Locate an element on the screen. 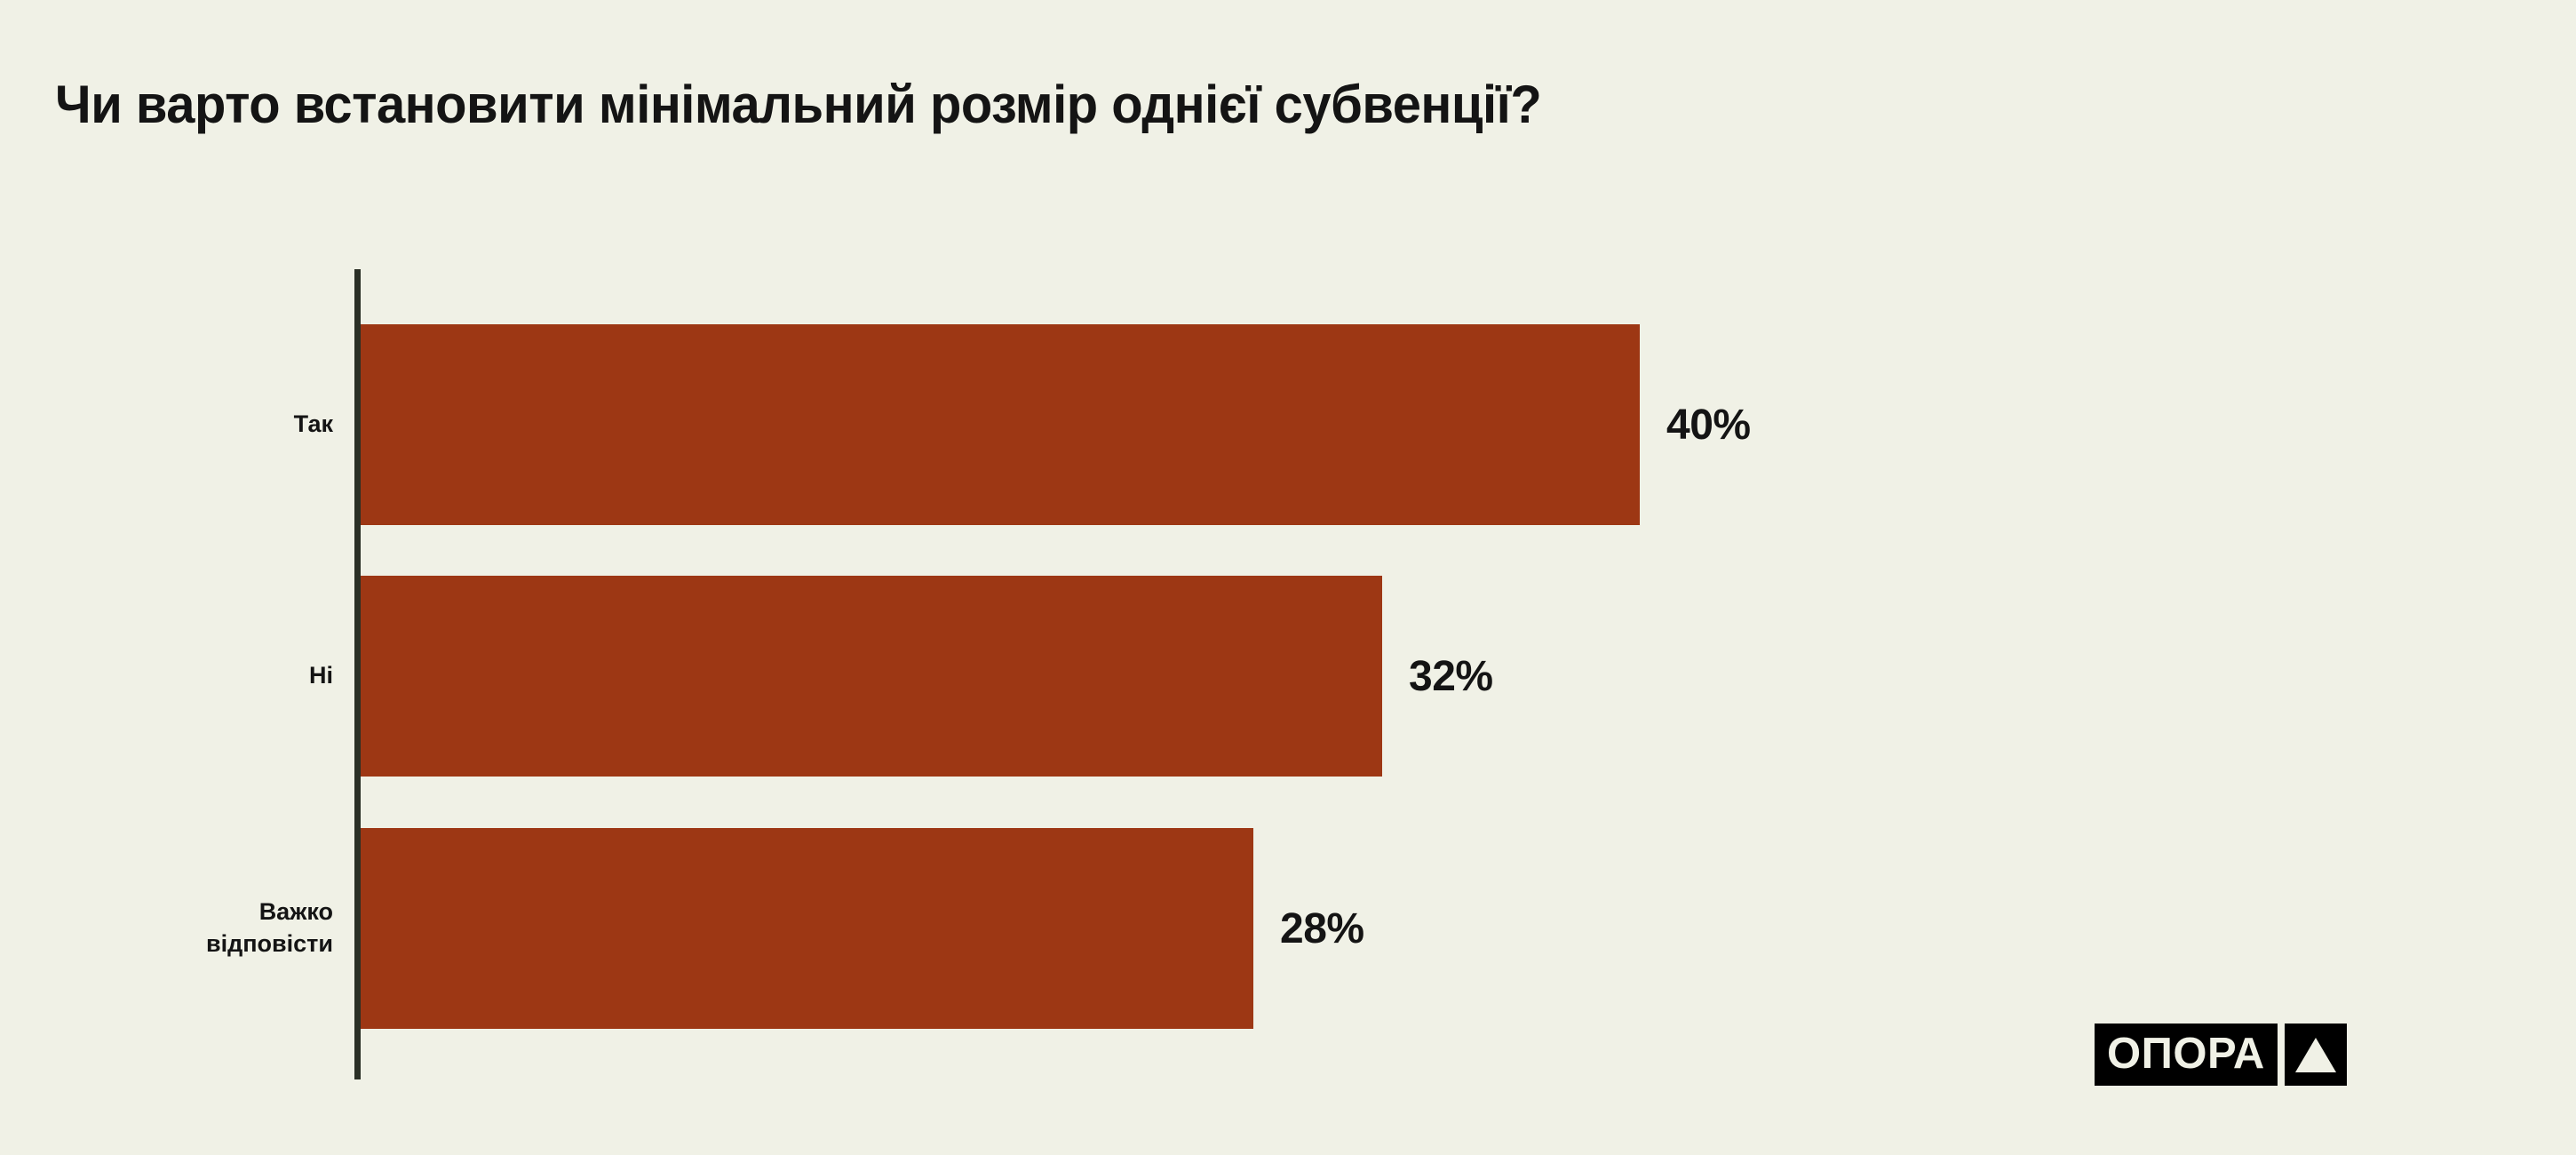 The image size is (2576, 1155). triangle-icon is located at coordinates (2315, 1055).